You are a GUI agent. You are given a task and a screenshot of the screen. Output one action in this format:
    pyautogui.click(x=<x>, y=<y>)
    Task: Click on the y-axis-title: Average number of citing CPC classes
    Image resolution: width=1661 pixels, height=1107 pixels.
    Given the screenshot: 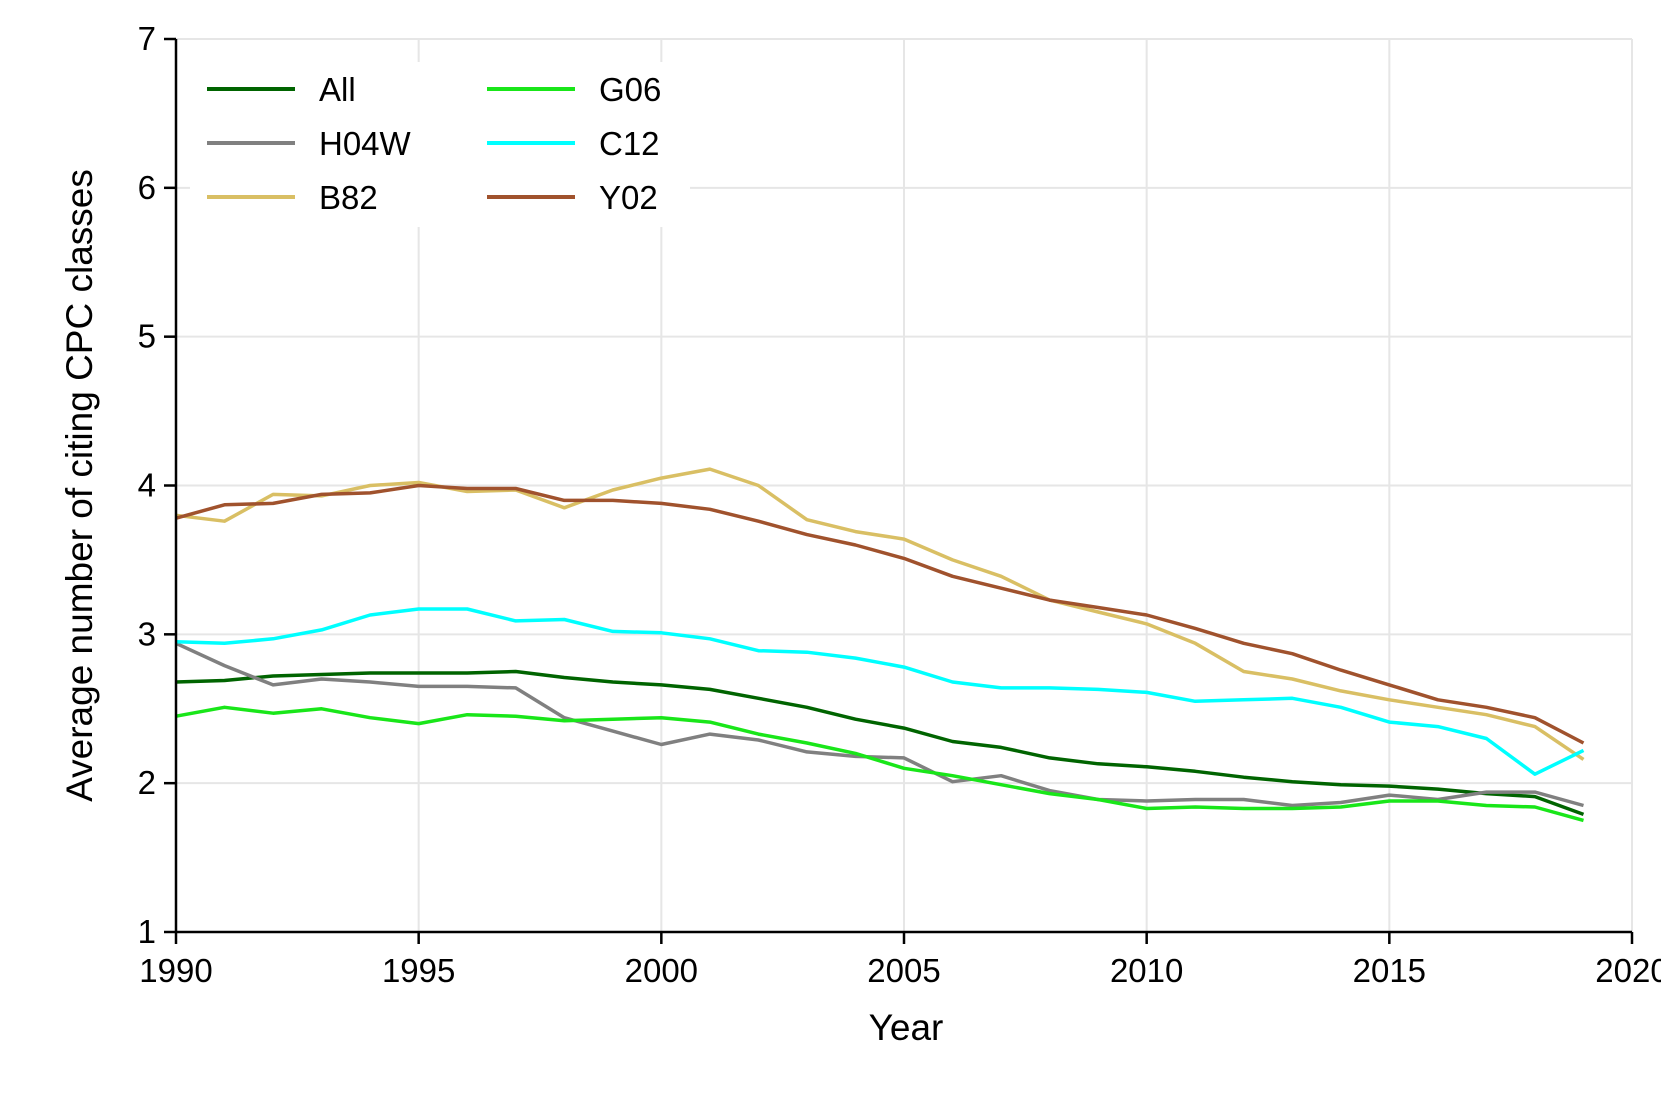 What is the action you would take?
    pyautogui.click(x=79, y=485)
    